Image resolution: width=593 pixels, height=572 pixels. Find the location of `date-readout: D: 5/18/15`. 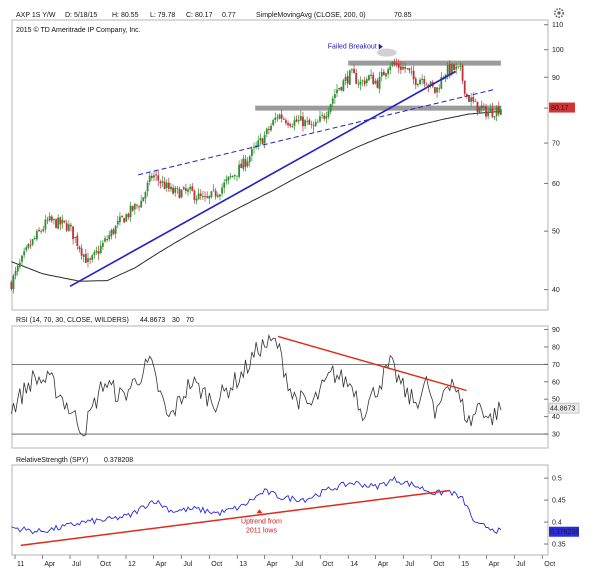

date-readout: D: 5/18/15 is located at coordinates (81, 15).